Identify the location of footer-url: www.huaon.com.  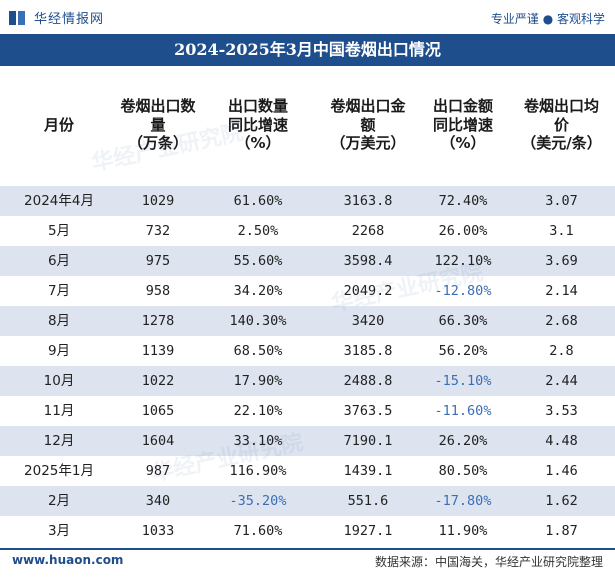
(68, 560).